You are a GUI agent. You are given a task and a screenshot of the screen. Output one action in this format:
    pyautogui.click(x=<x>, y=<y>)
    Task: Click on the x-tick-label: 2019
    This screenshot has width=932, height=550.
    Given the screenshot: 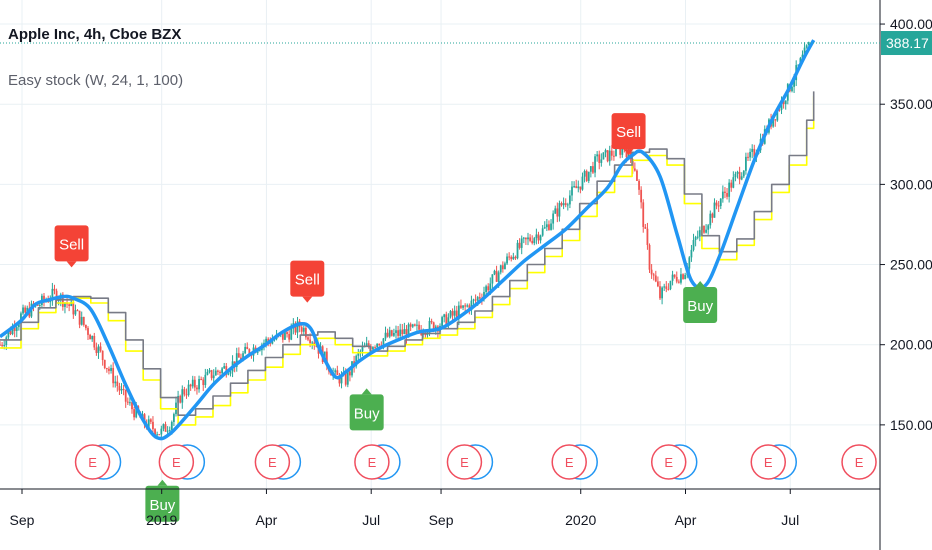 What is the action you would take?
    pyautogui.click(x=161, y=520)
    